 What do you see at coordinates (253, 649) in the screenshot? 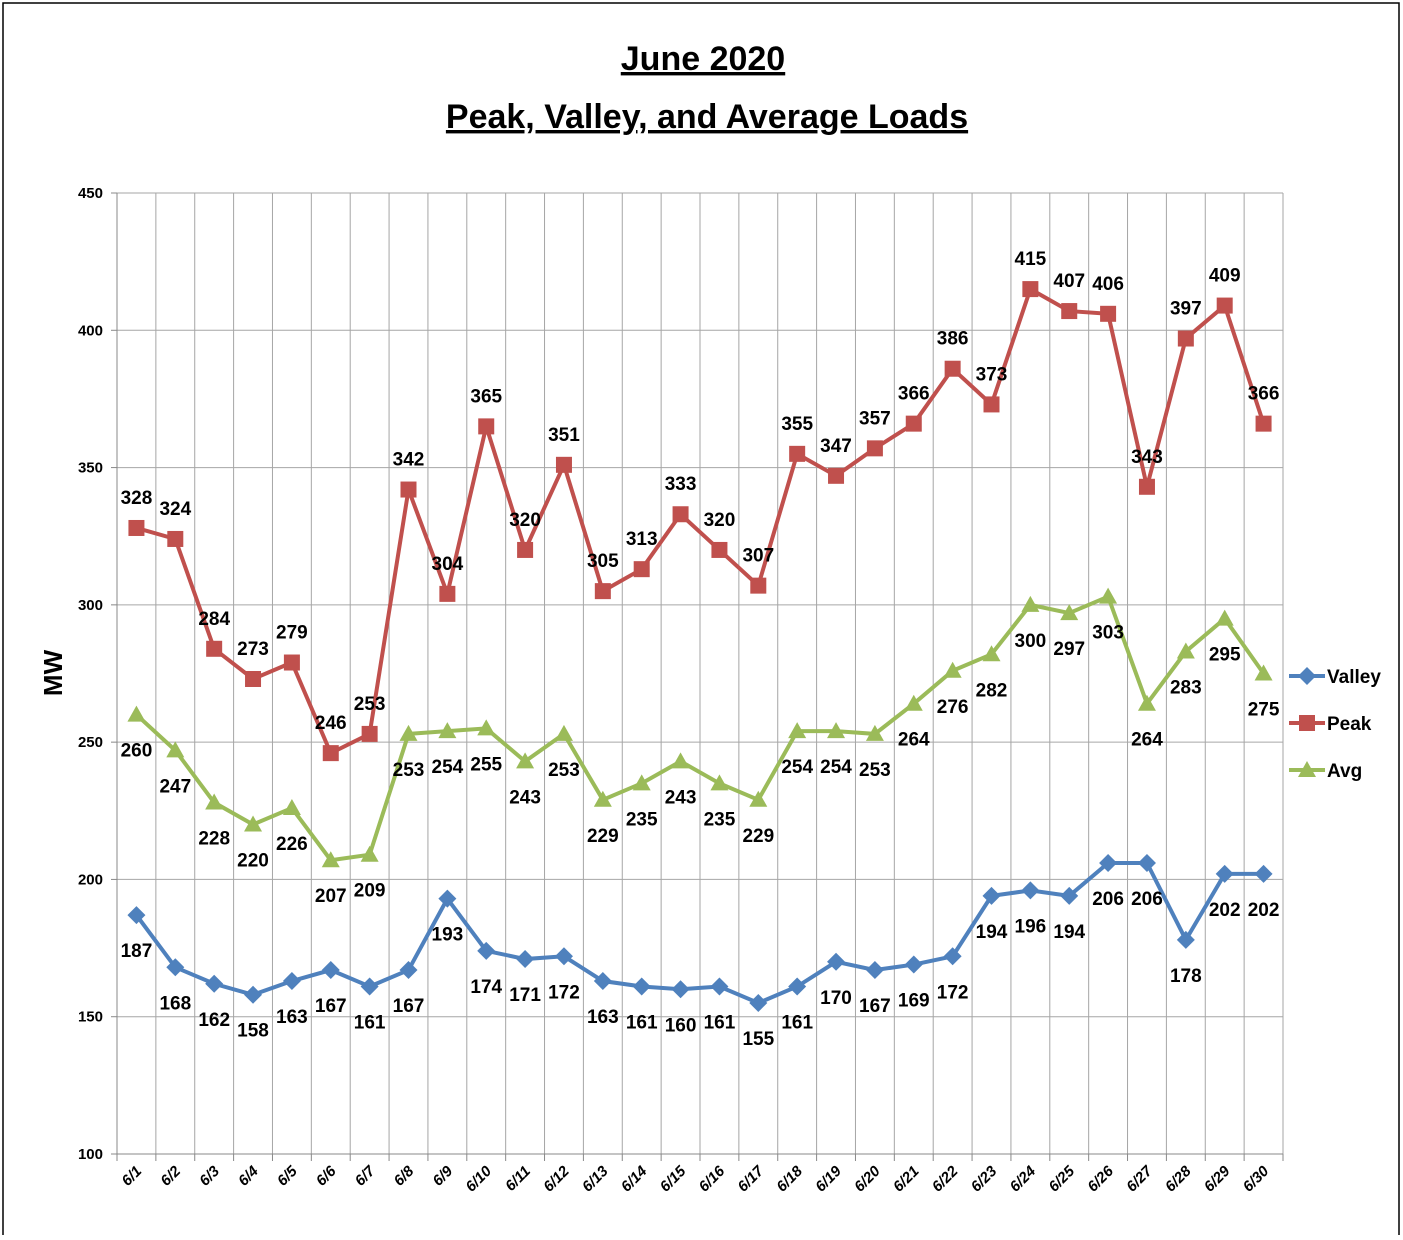
I see `data-label: 273` at bounding box center [253, 649].